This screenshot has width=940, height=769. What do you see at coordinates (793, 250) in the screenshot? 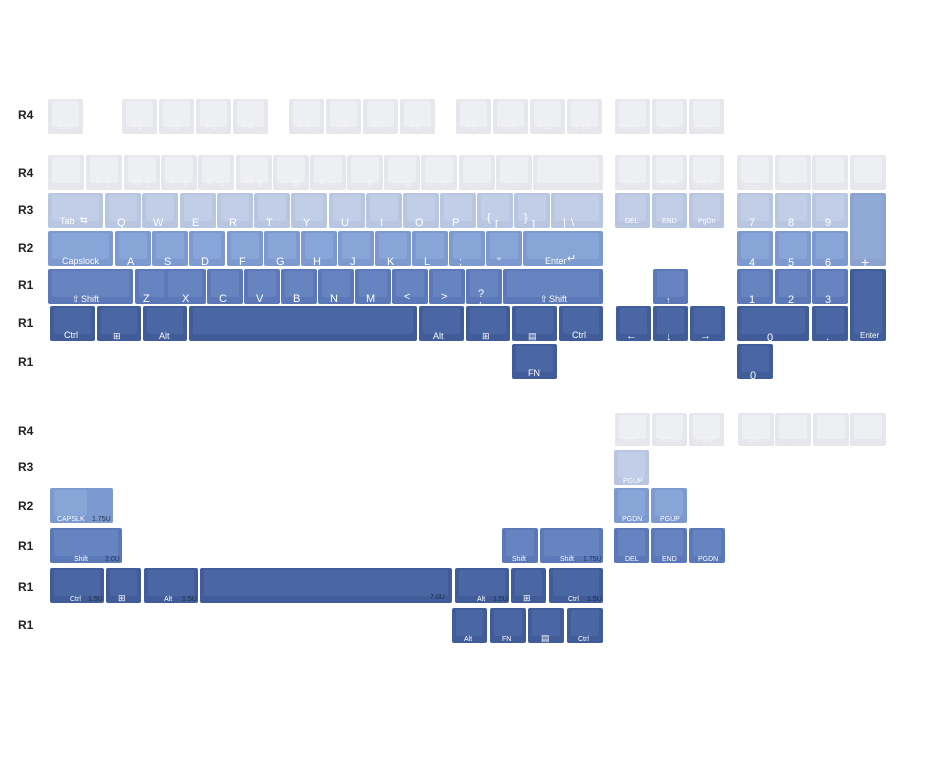
I see `key-numpad-5: 5` at bounding box center [793, 250].